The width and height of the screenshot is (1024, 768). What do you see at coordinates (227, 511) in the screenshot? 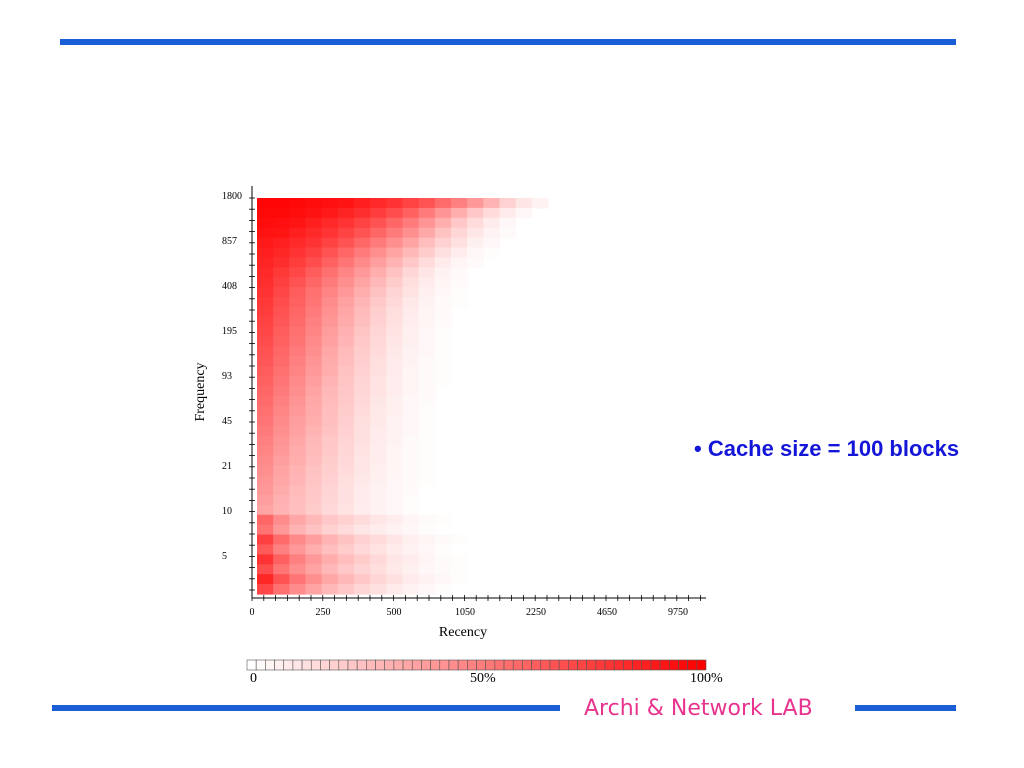
I see `y-tick-label: 10` at bounding box center [227, 511].